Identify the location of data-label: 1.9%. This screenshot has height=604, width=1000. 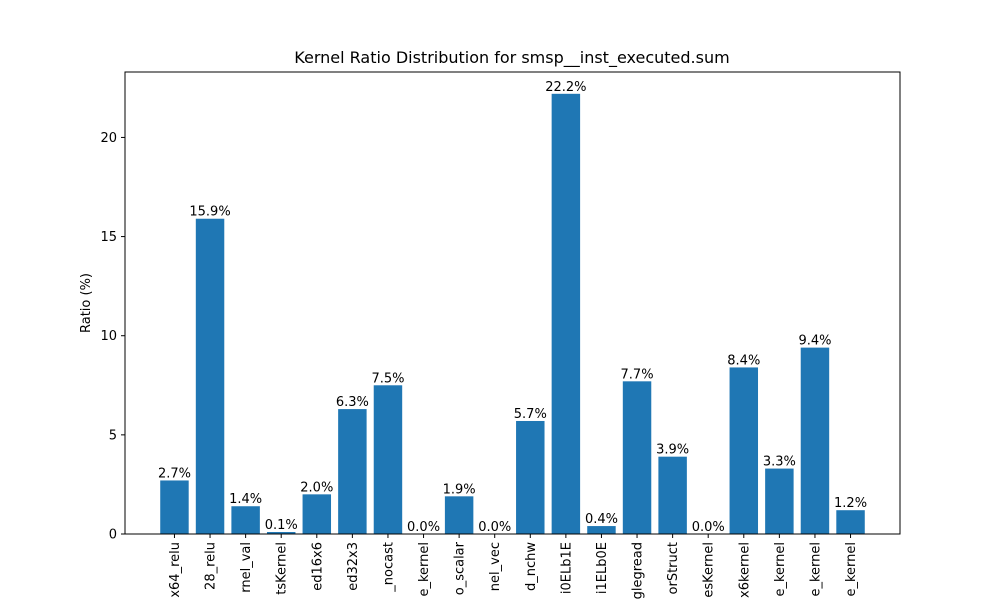
(459, 489).